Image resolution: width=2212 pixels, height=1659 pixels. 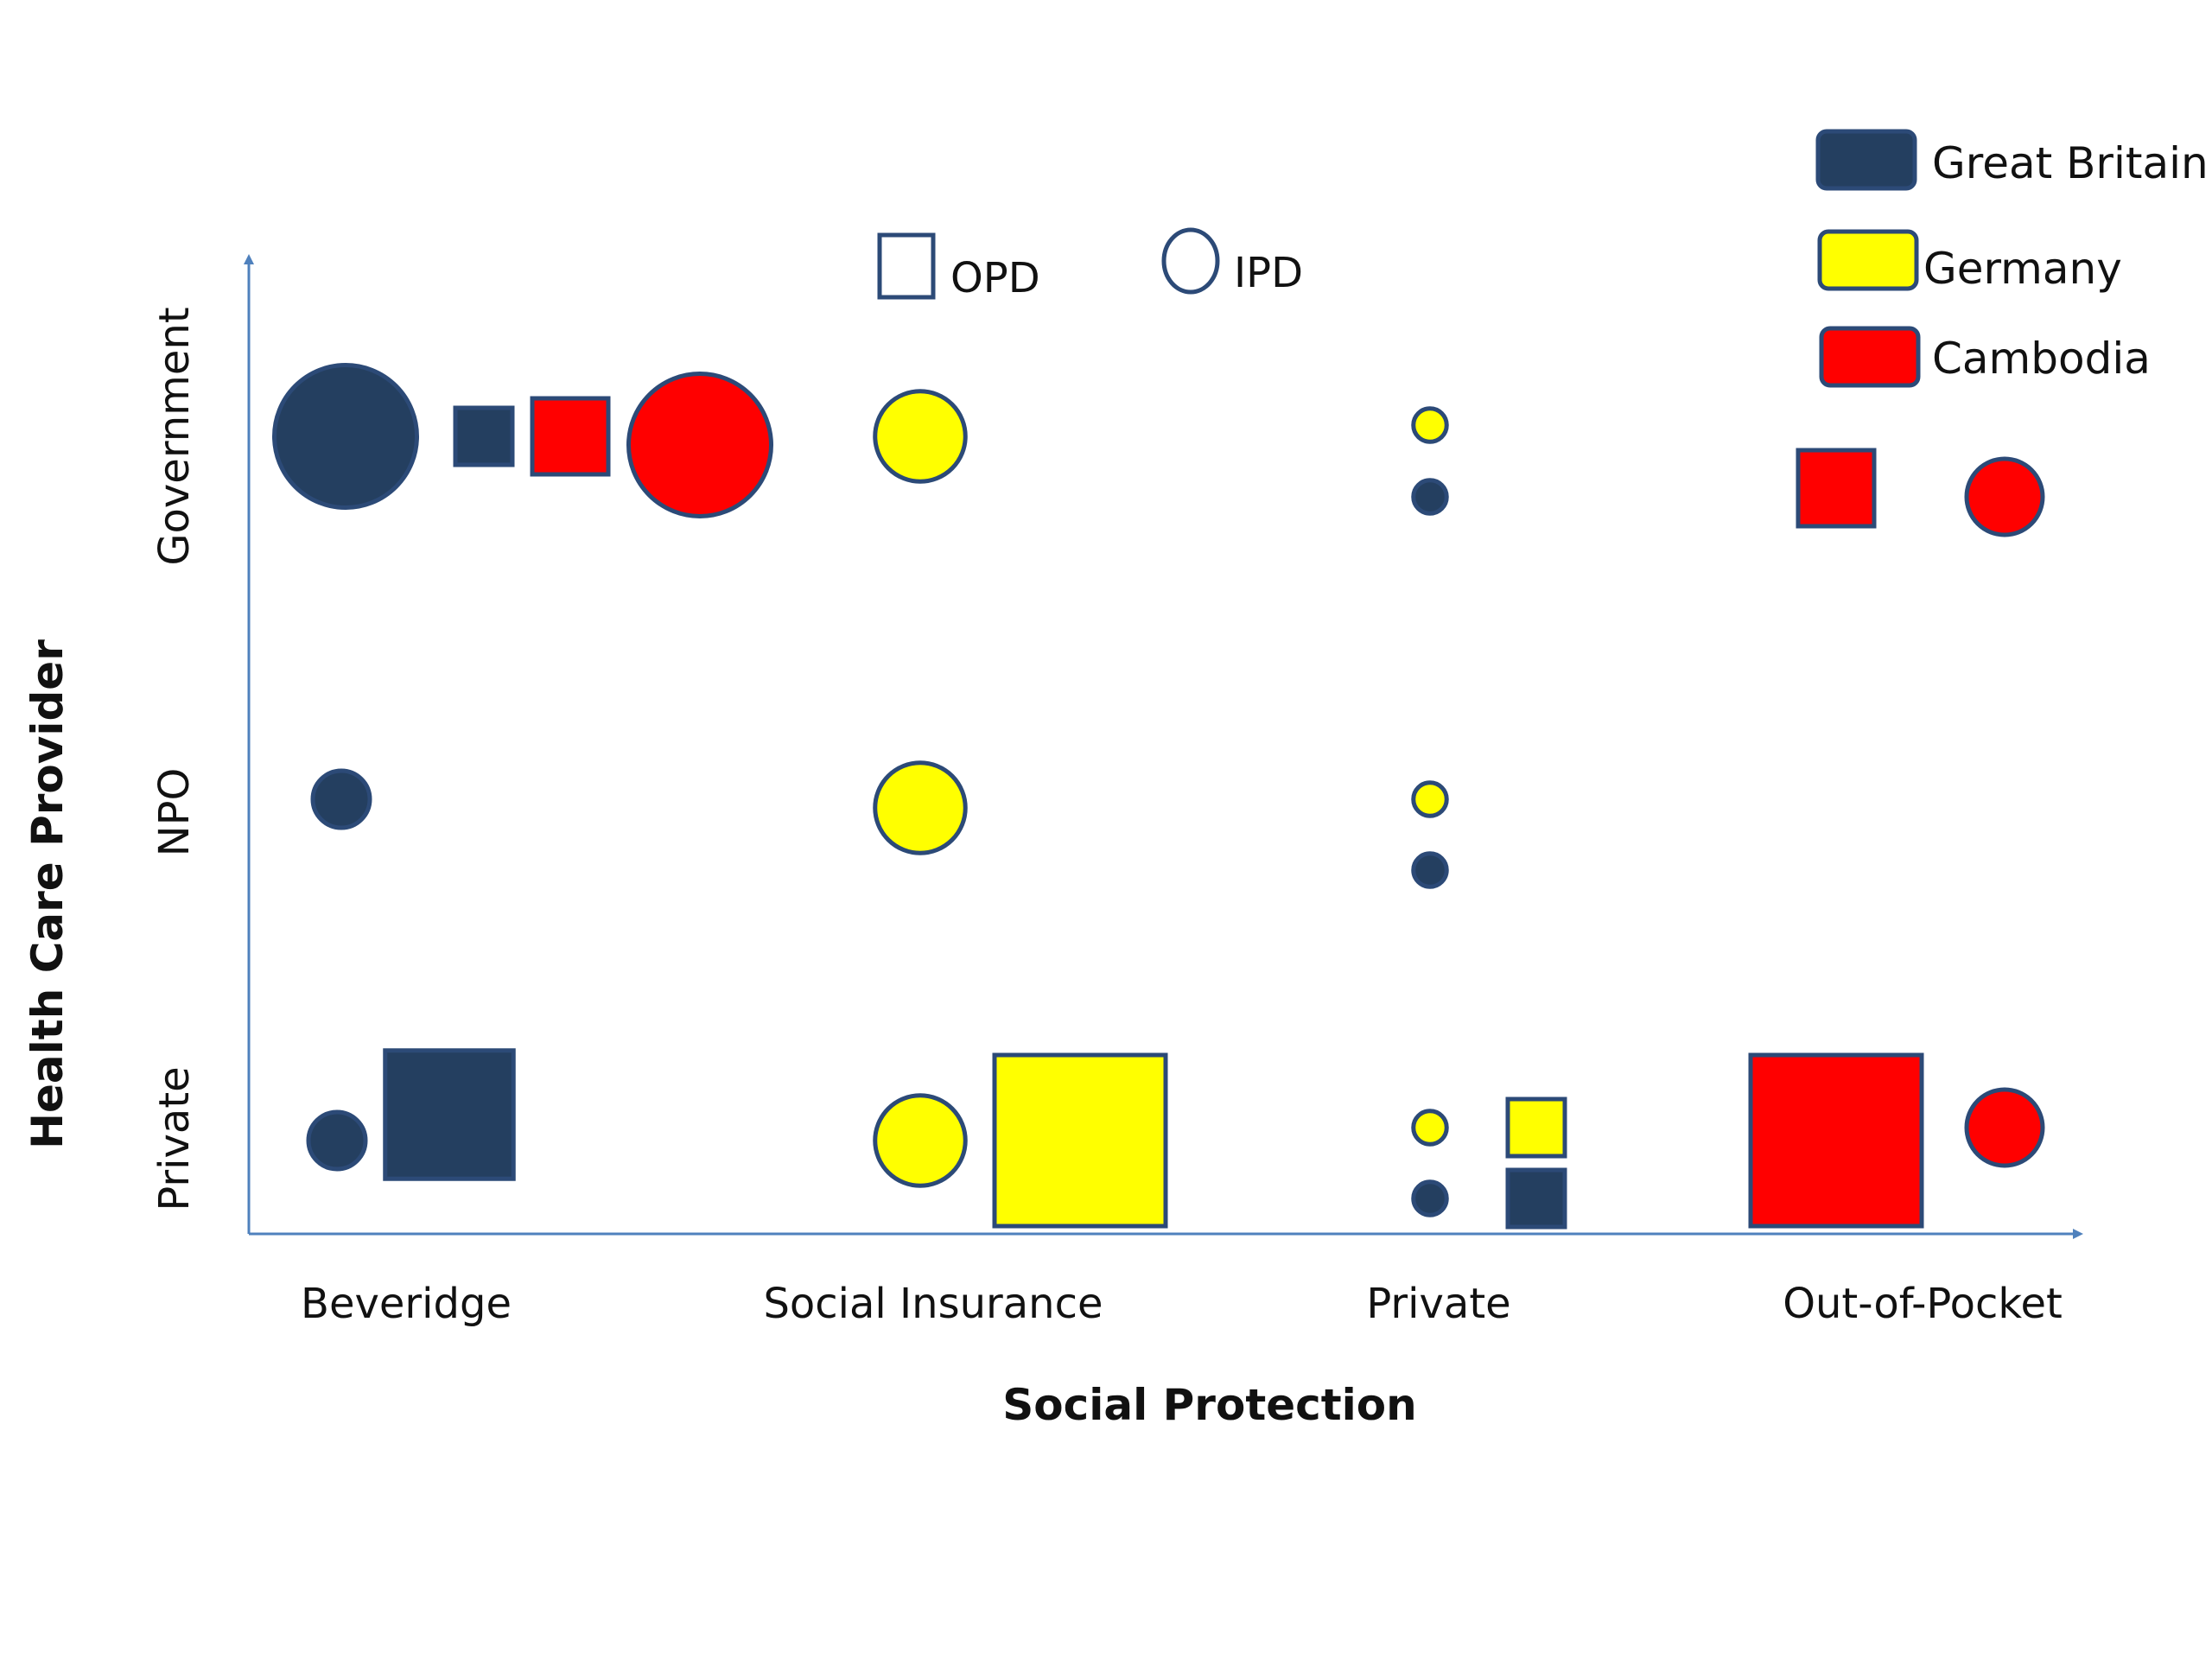 I want to click on y-tick-label: NPO, so click(x=174, y=812).